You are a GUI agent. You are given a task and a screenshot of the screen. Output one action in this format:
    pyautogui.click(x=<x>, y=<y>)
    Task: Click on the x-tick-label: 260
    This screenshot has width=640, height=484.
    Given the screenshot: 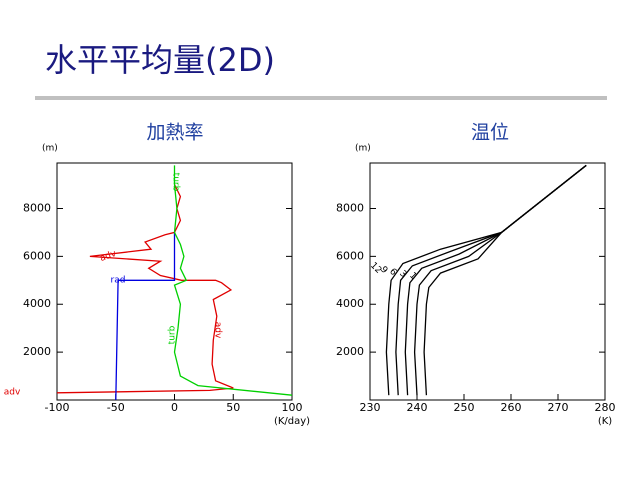 What is the action you would take?
    pyautogui.click(x=511, y=407)
    